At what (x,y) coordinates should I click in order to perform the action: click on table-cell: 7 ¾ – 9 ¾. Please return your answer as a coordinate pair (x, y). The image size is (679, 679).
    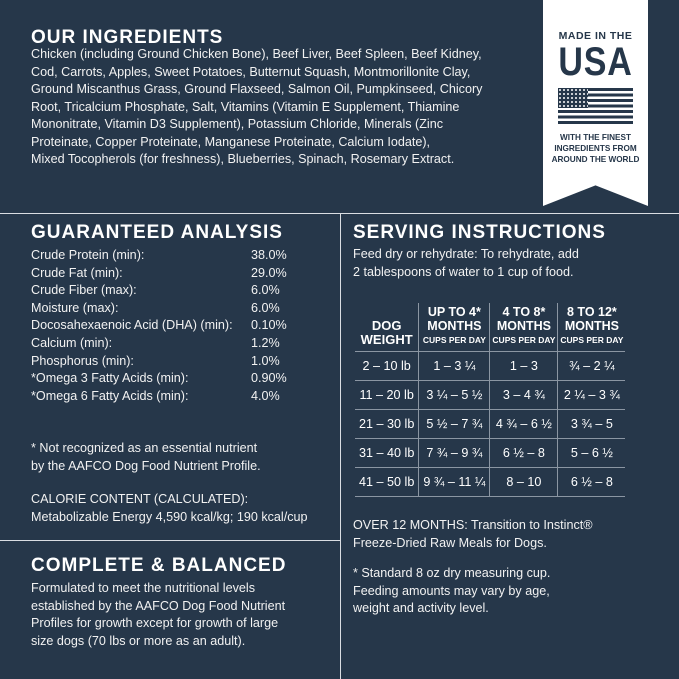
    Looking at the image, I should click on (454, 453).